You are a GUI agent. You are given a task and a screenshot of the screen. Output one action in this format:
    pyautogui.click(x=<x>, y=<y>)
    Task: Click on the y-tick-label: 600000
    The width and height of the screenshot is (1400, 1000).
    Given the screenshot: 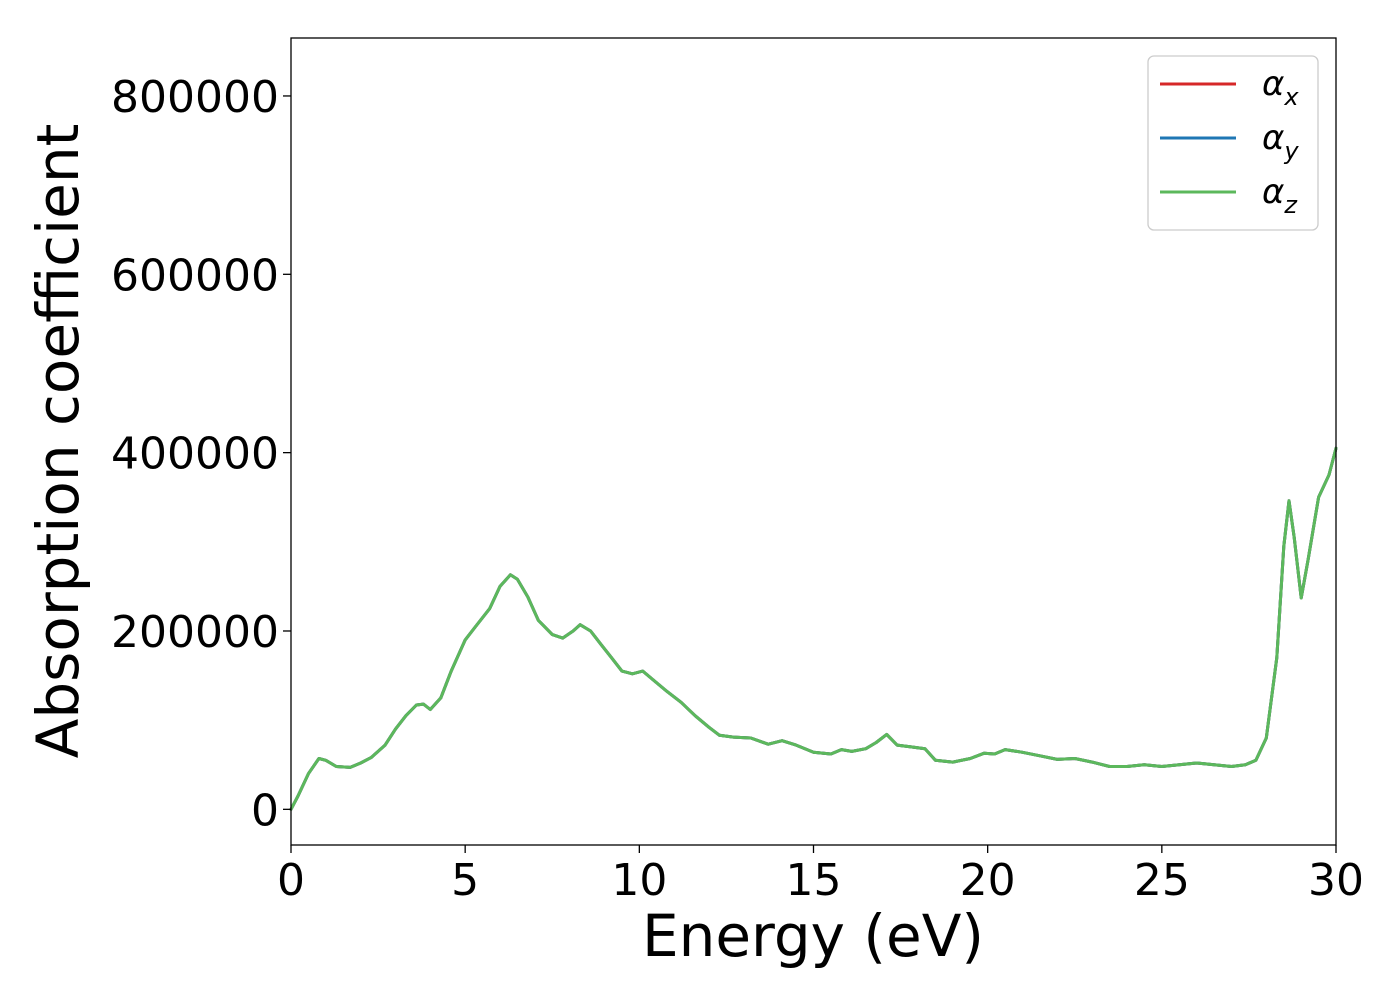 What is the action you would take?
    pyautogui.click(x=195, y=275)
    